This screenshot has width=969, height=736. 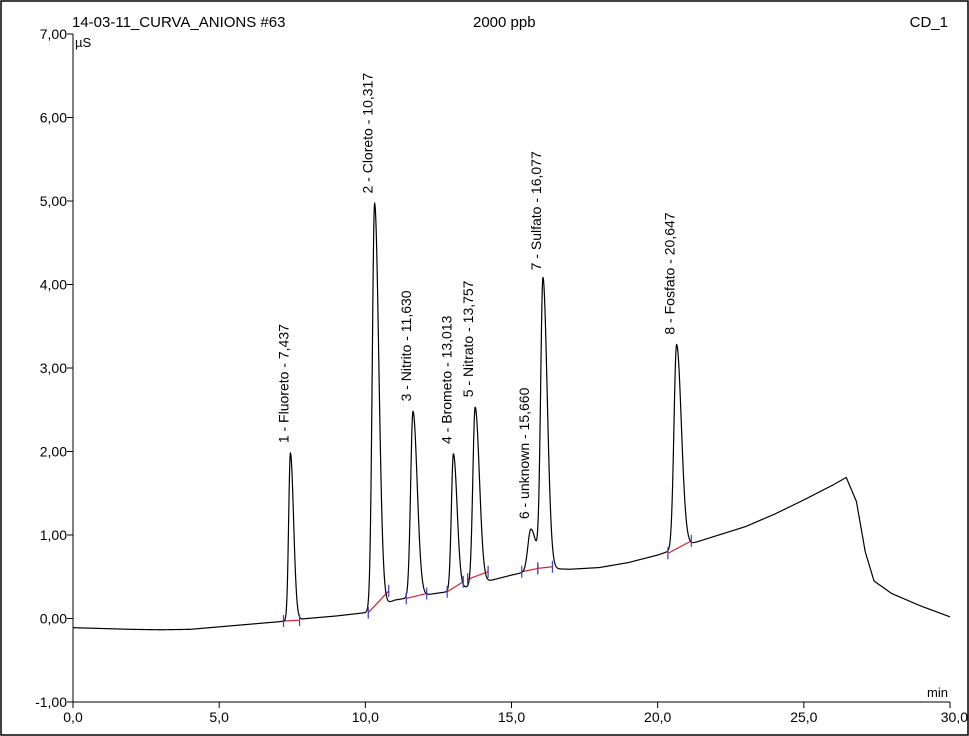 What do you see at coordinates (937, 692) in the screenshot?
I see `x-axis-unit: min` at bounding box center [937, 692].